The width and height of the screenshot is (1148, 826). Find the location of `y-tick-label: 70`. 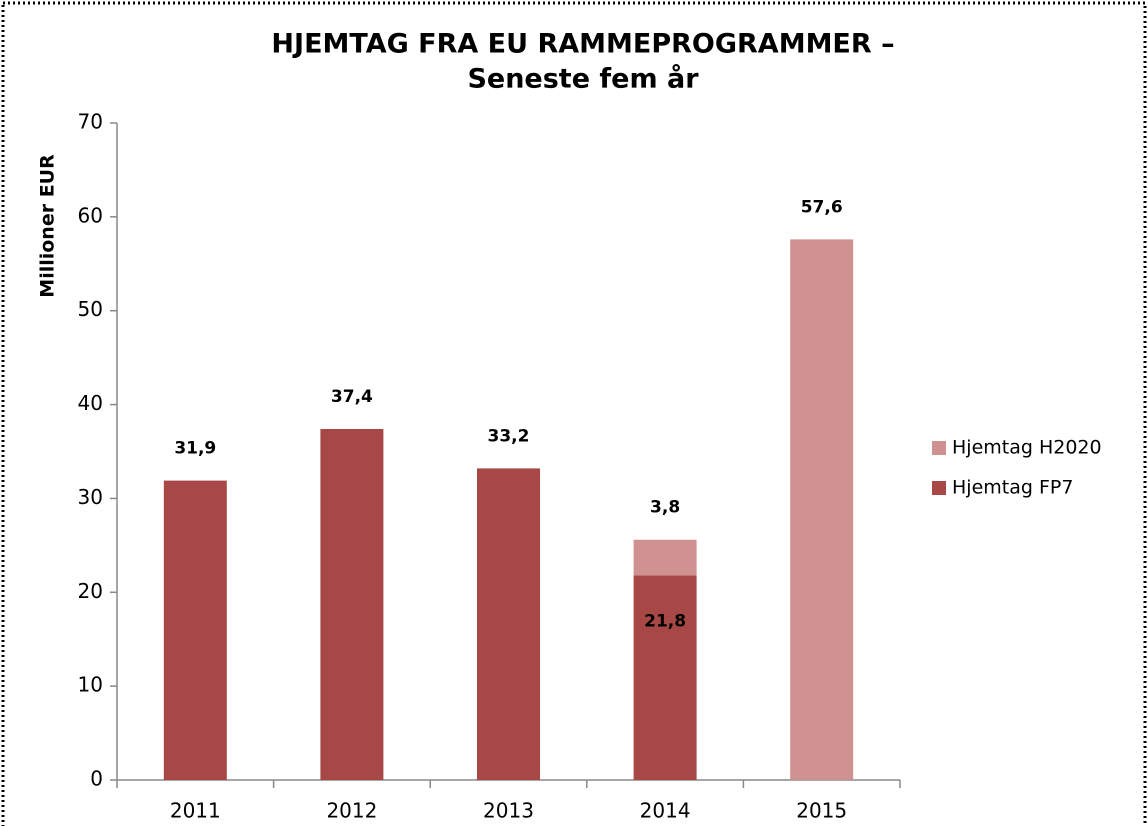

y-tick-label: 70 is located at coordinates (90, 122).